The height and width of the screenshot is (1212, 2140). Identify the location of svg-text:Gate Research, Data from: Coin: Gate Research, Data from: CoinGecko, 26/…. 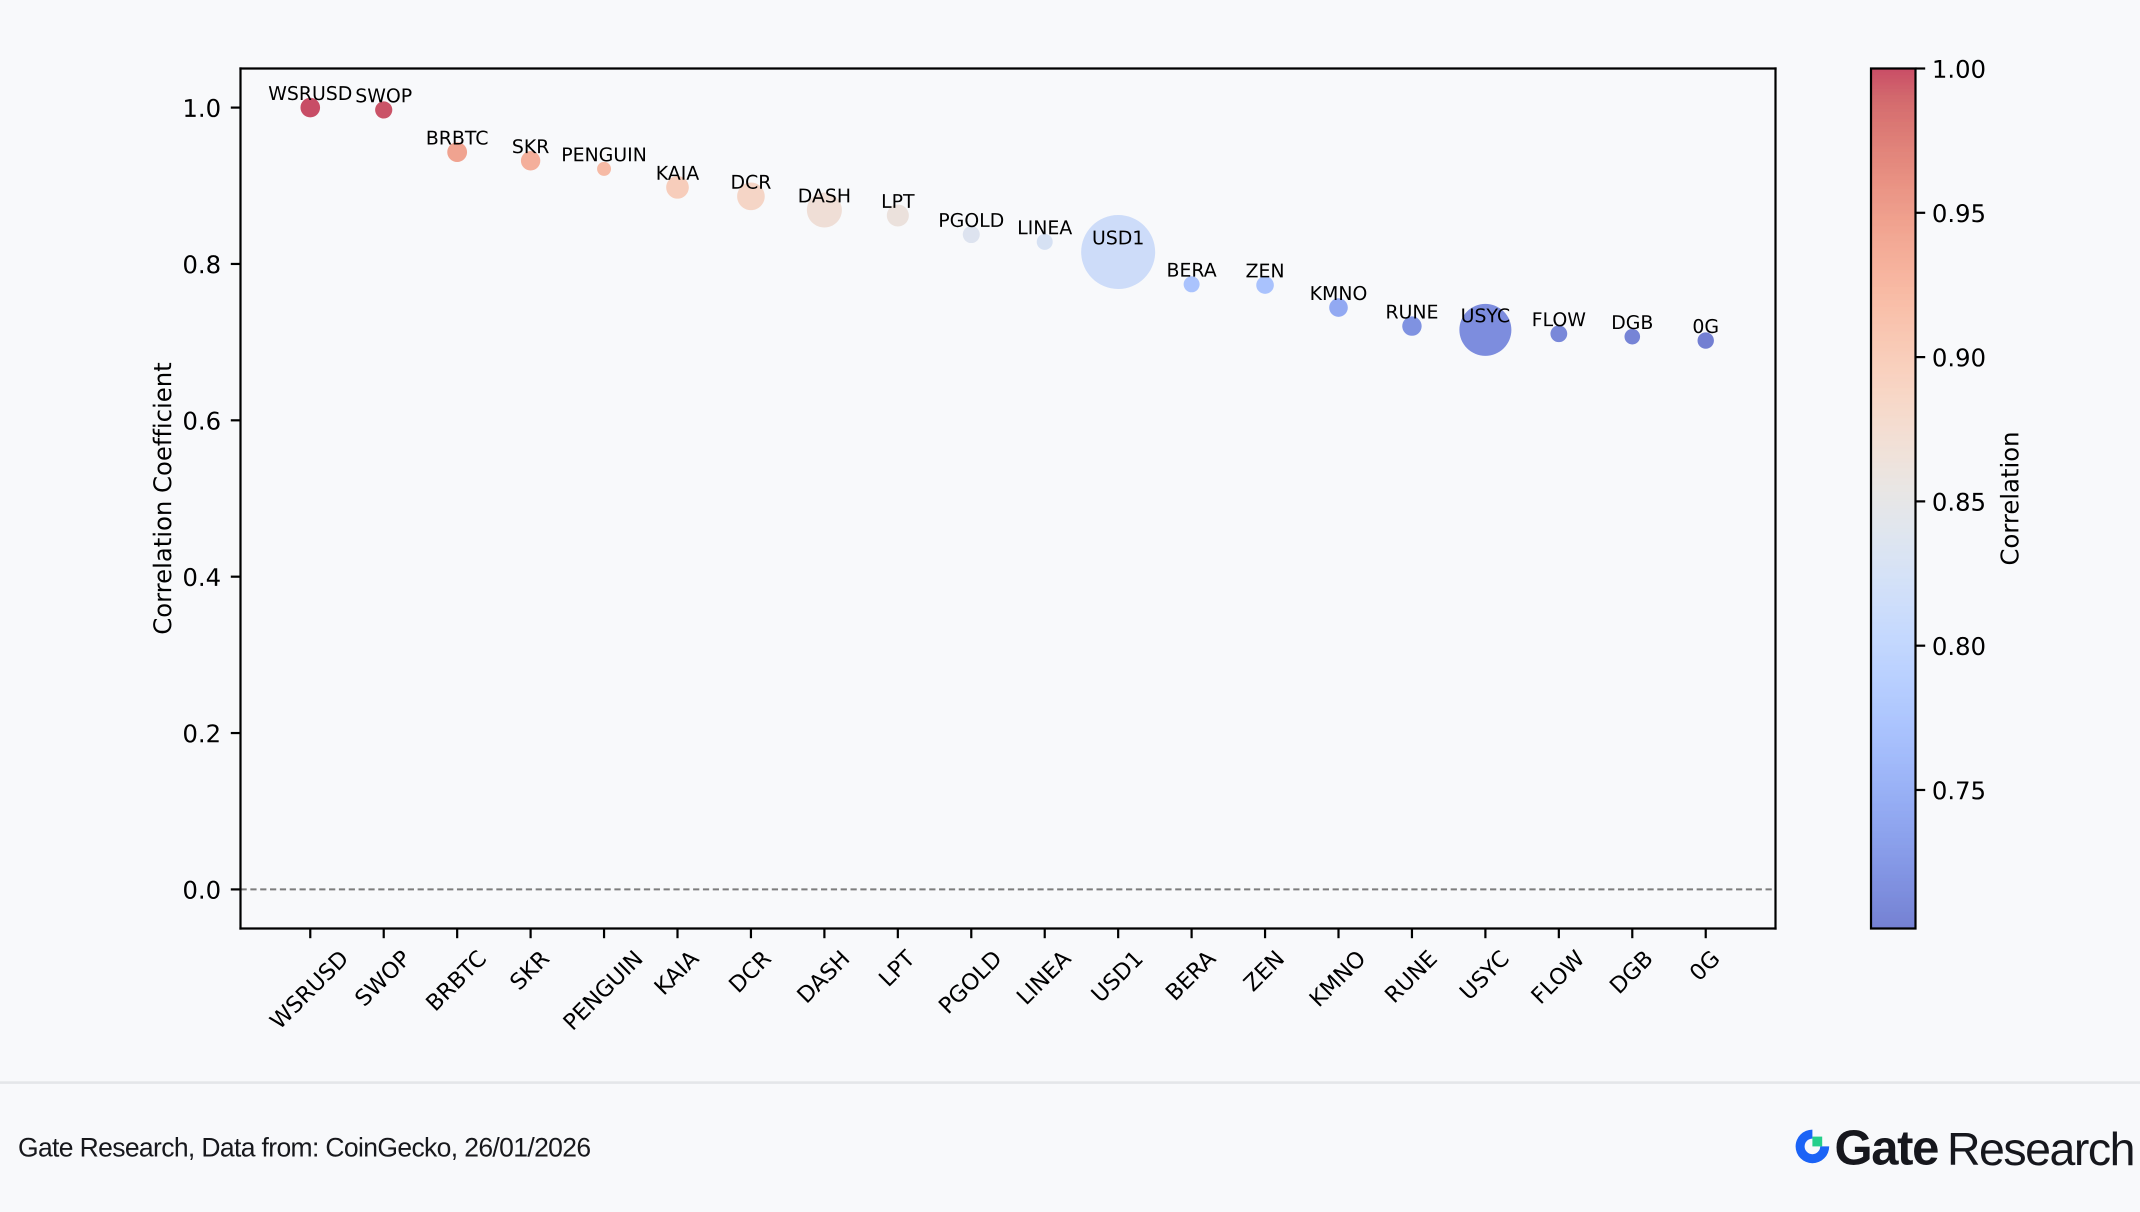
(304, 1147).